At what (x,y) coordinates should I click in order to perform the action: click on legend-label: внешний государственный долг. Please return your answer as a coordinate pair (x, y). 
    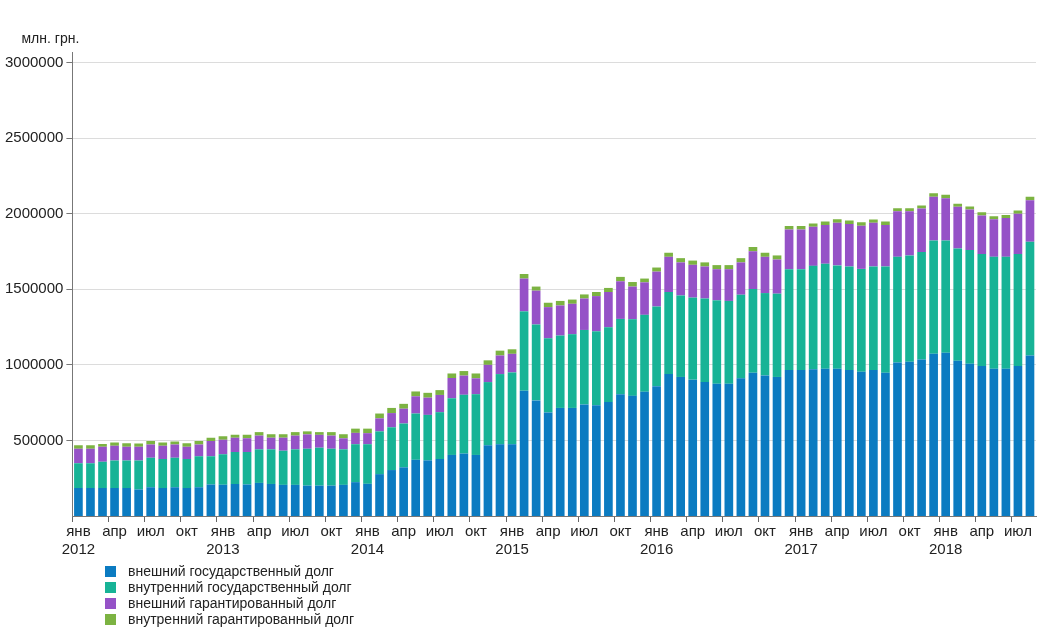
    Looking at the image, I should click on (231, 571).